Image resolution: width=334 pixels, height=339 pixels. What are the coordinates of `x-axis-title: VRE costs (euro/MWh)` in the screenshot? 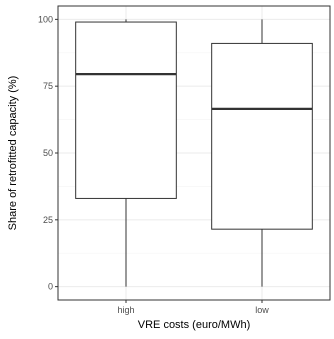 It's located at (194, 325).